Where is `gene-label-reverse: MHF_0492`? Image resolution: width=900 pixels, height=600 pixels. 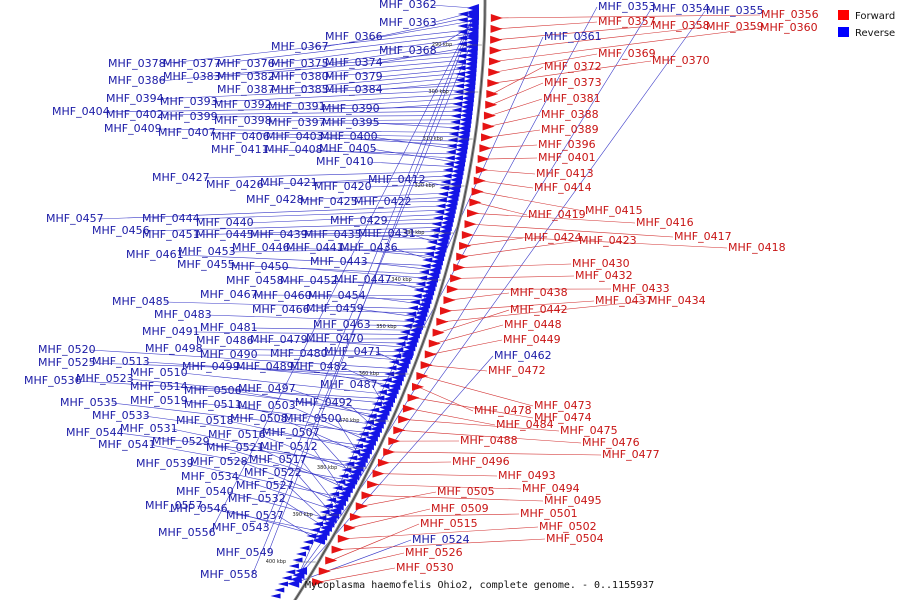 gene-label-reverse: MHF_0492 is located at coordinates (324, 402).